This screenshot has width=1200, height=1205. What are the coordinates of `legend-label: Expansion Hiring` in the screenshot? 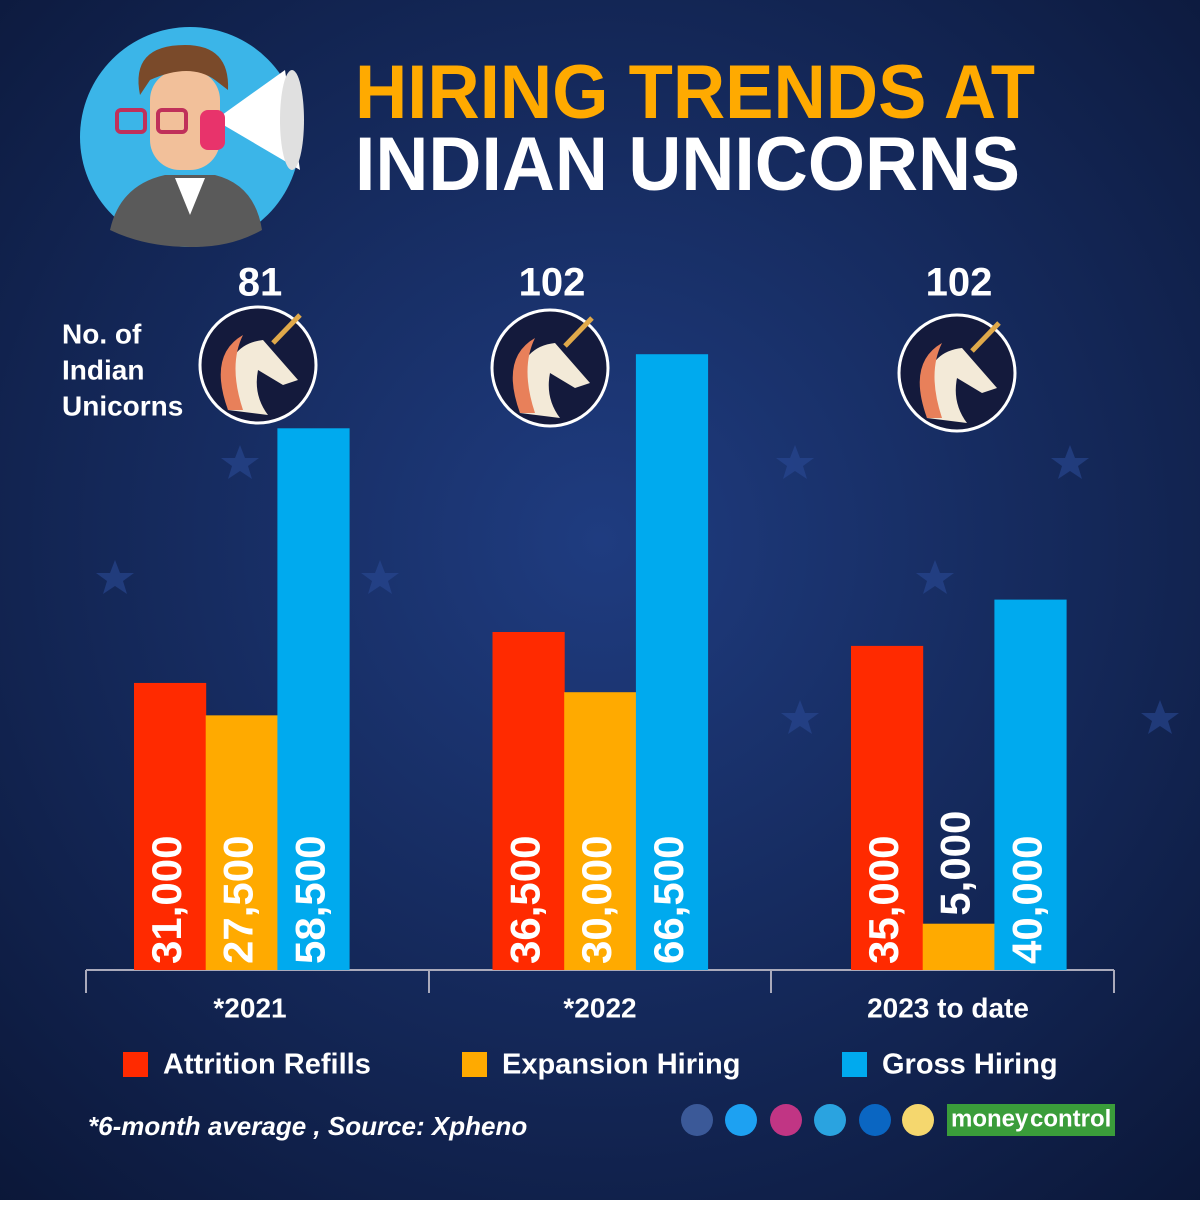 It's located at (621, 1065).